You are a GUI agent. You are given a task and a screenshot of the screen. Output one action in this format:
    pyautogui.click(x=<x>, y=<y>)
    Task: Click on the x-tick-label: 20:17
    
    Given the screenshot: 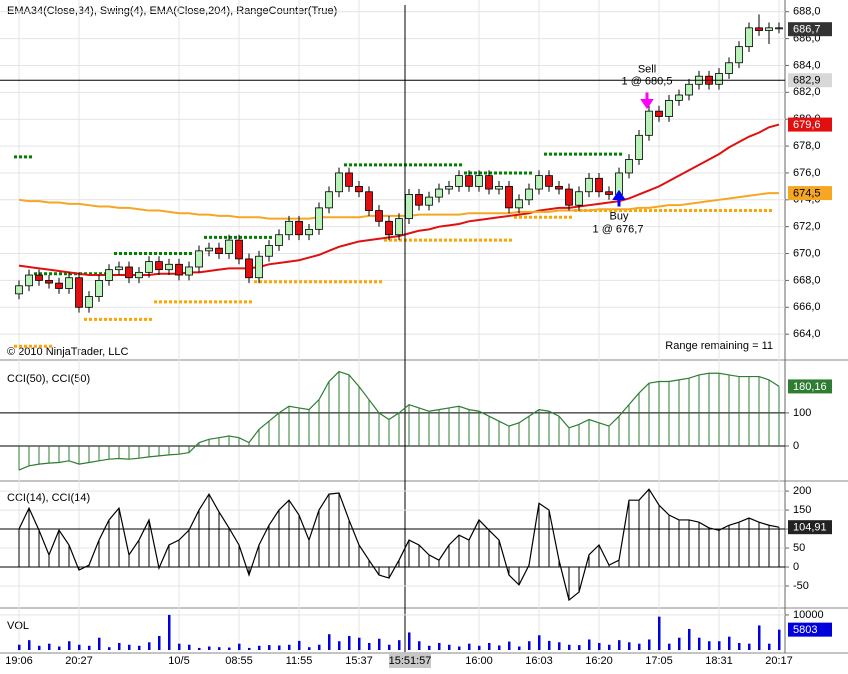 What is the action you would take?
    pyautogui.click(x=779, y=661)
    